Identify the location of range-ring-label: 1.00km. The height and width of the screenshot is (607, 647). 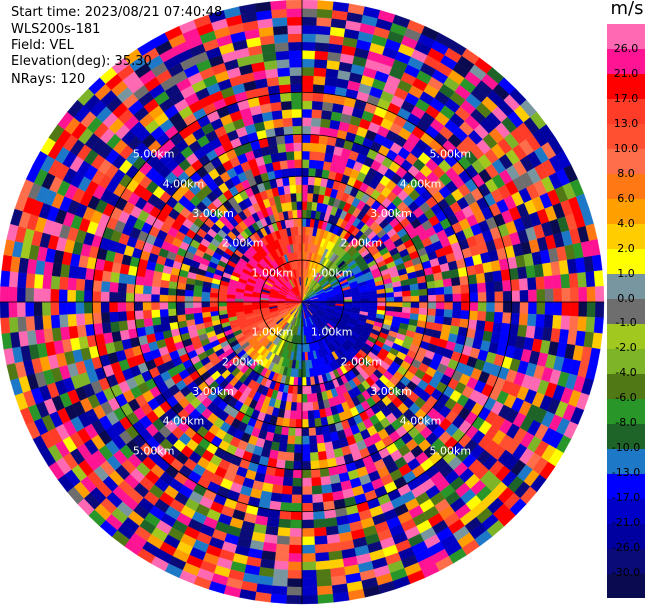
(332, 272).